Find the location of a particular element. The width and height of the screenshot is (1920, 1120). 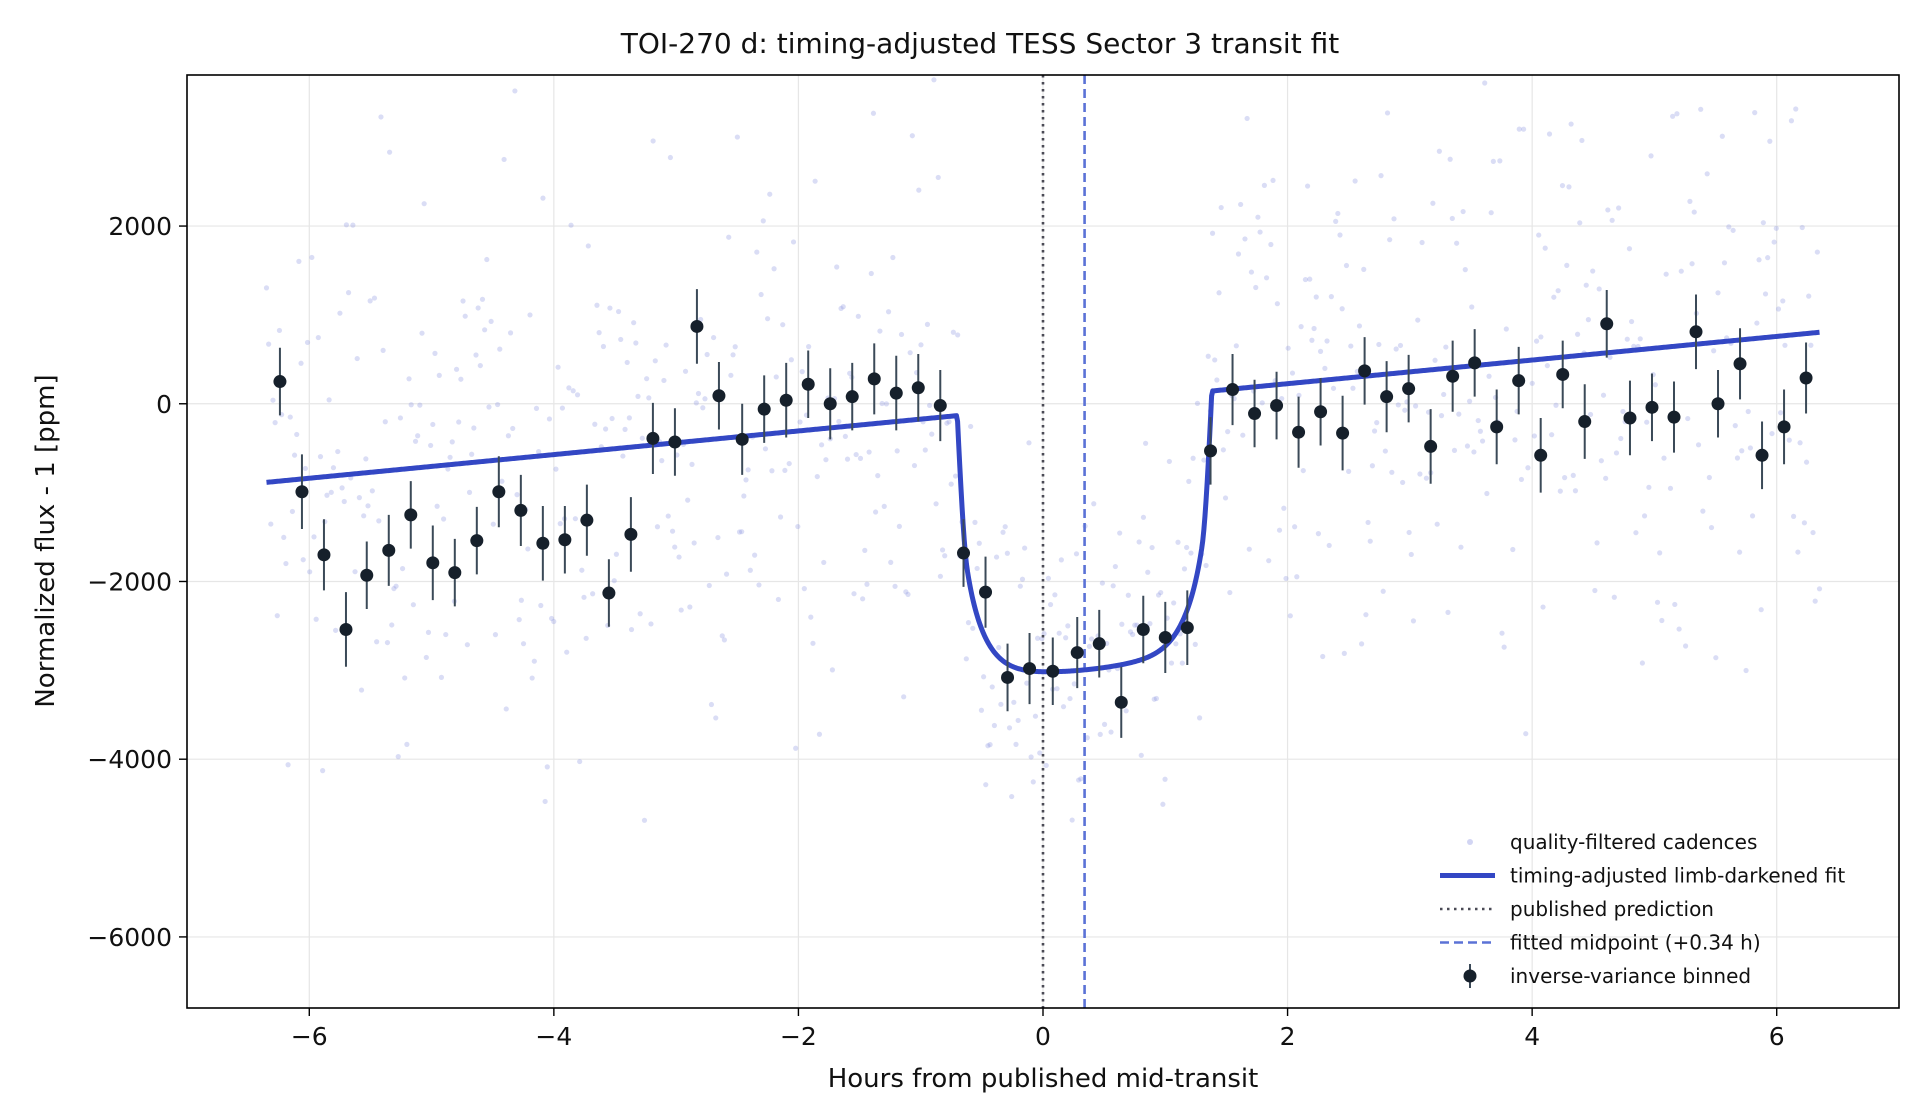

legend-swatch is located at coordinates (1470, 976).